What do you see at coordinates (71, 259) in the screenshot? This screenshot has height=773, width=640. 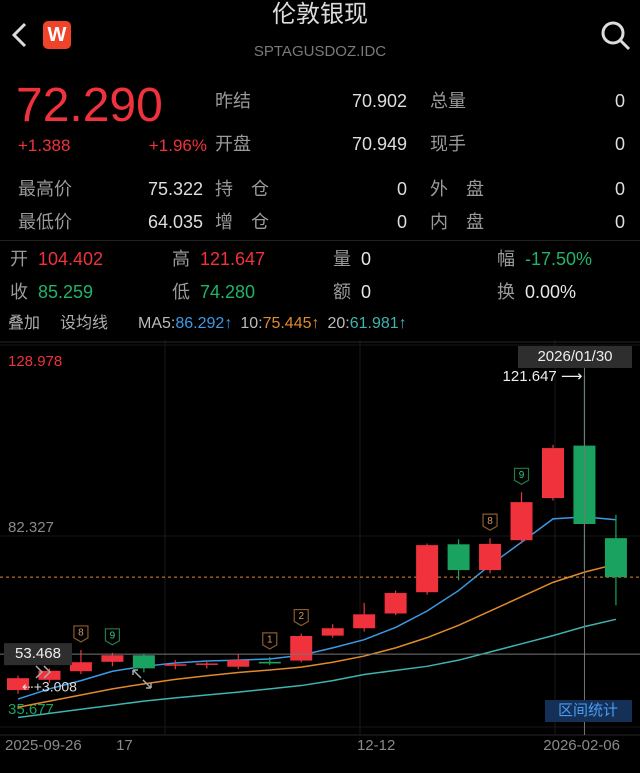 I see `ohlc-value: 104.402` at bounding box center [71, 259].